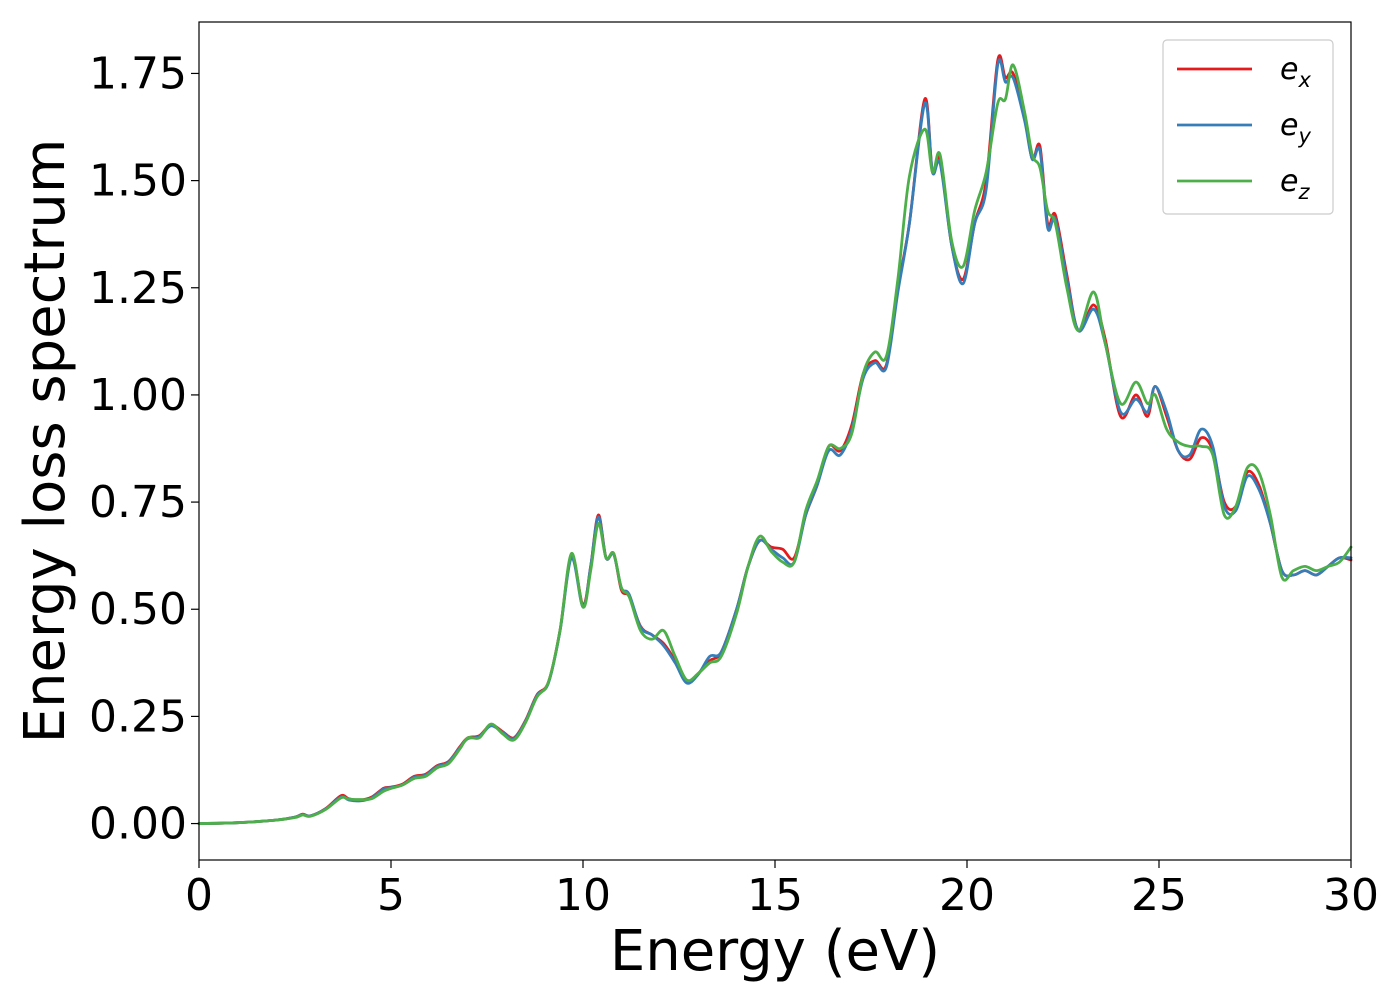 The width and height of the screenshot is (1400, 1000). I want to click on y-axis-ticks: 0.00 0.25 0.50 0.75 1.00 1.25 1.50 1.75, so click(144, 449).